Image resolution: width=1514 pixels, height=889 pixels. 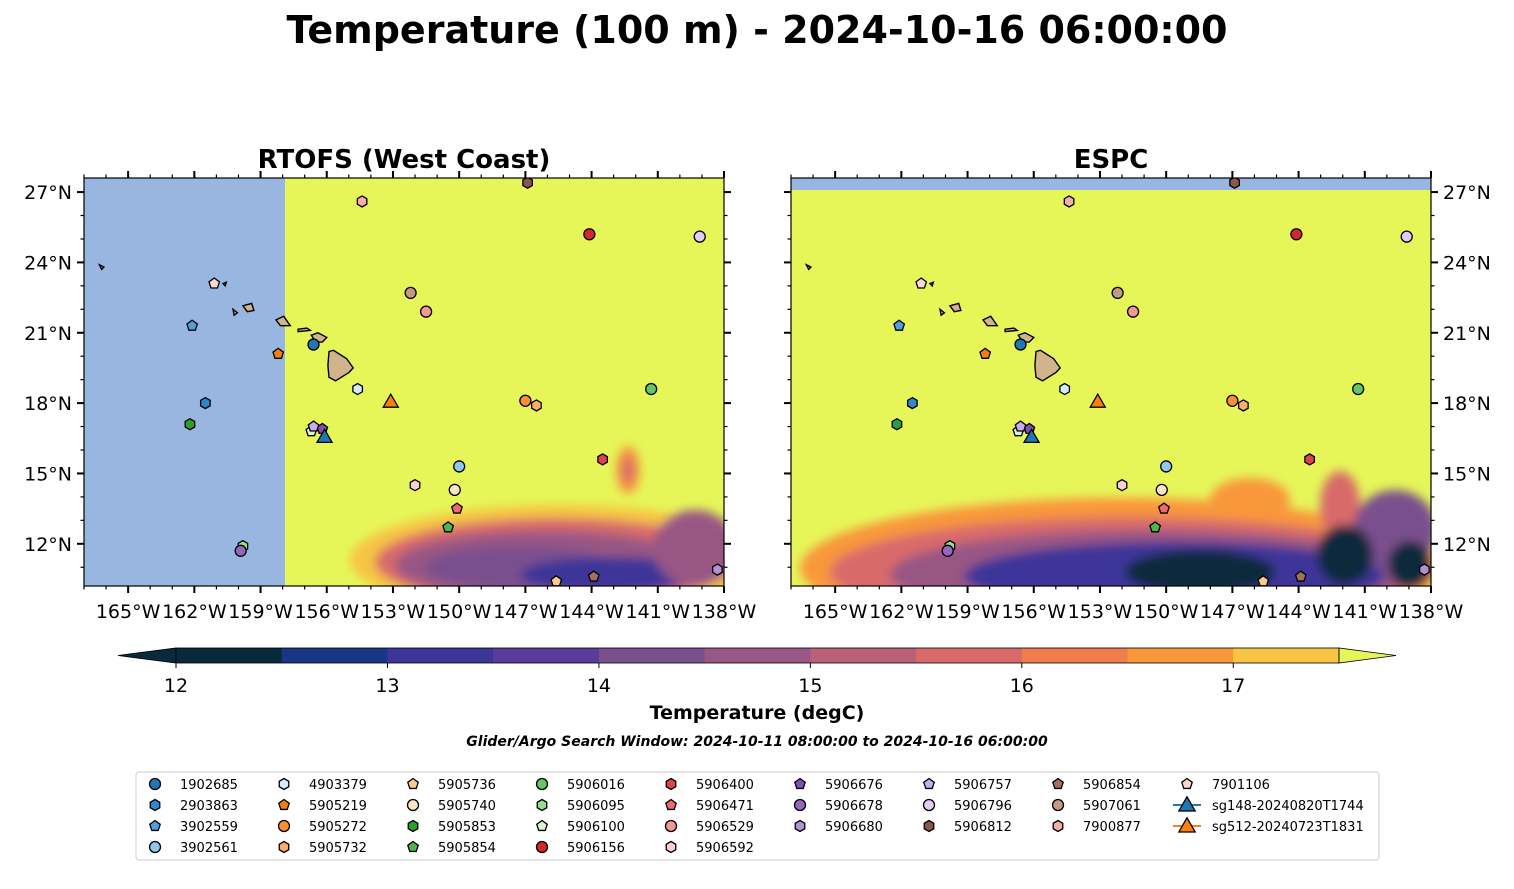 What do you see at coordinates (1233, 686) in the screenshot?
I see `colorbar-tick-label: 17` at bounding box center [1233, 686].